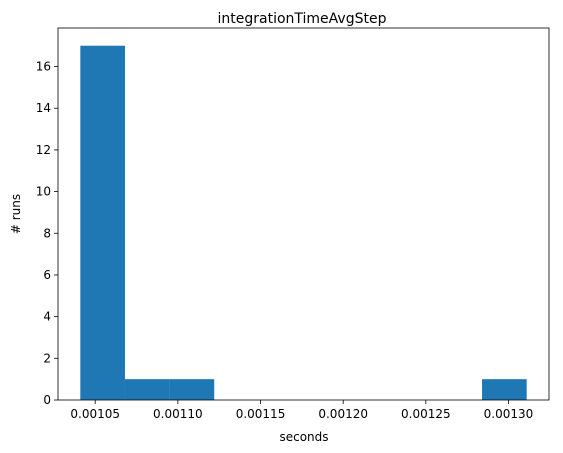  I want to click on x-axis-label: seconds, so click(303, 437).